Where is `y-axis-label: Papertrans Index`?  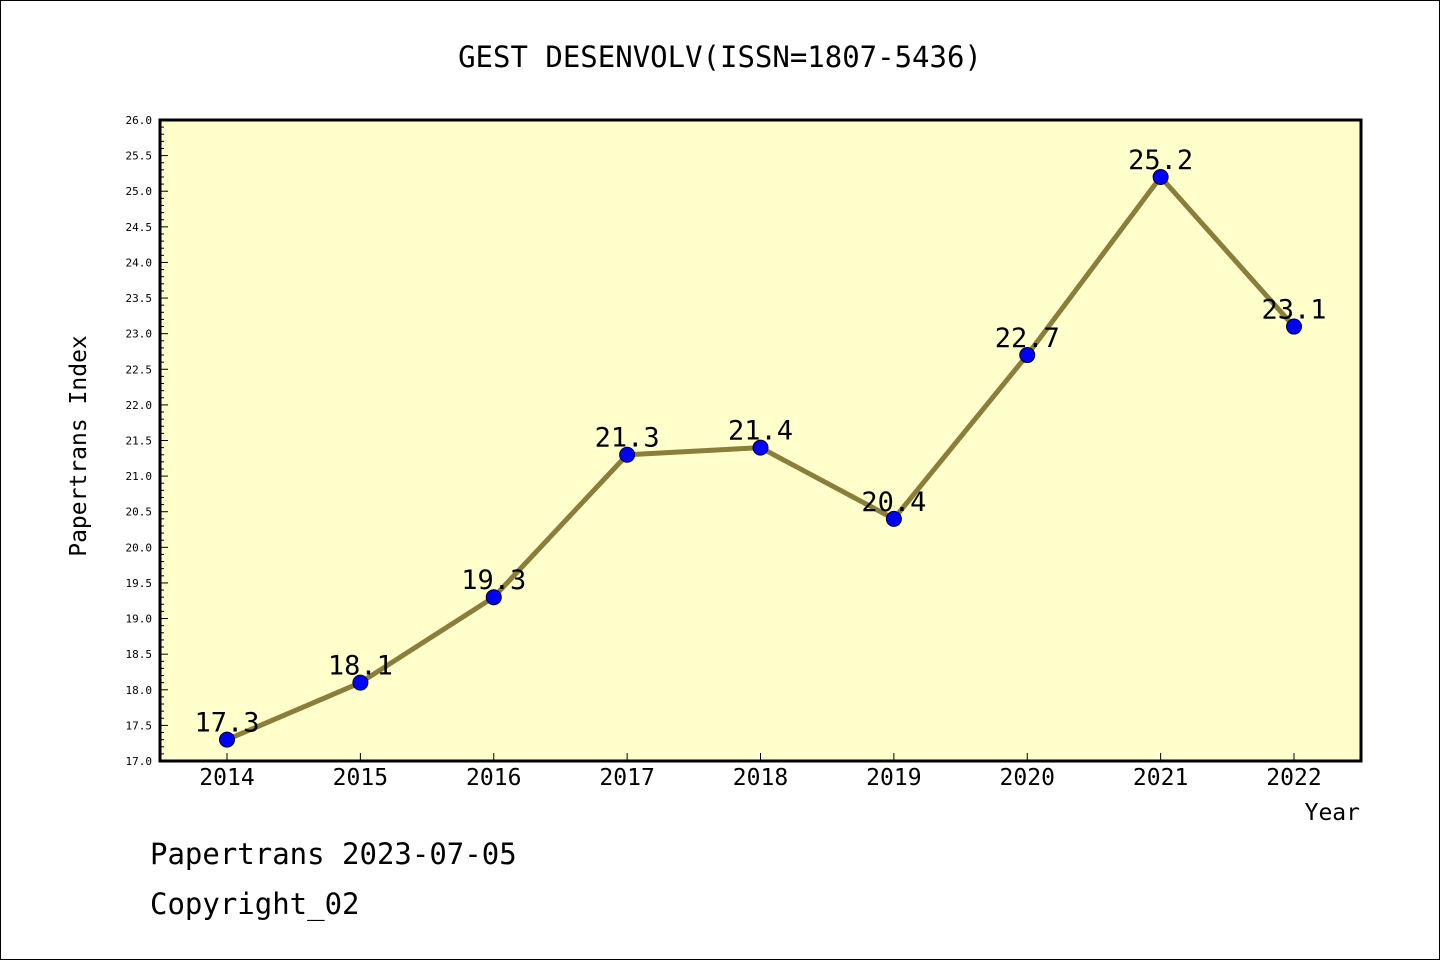
y-axis-label: Papertrans Index is located at coordinates (79, 446).